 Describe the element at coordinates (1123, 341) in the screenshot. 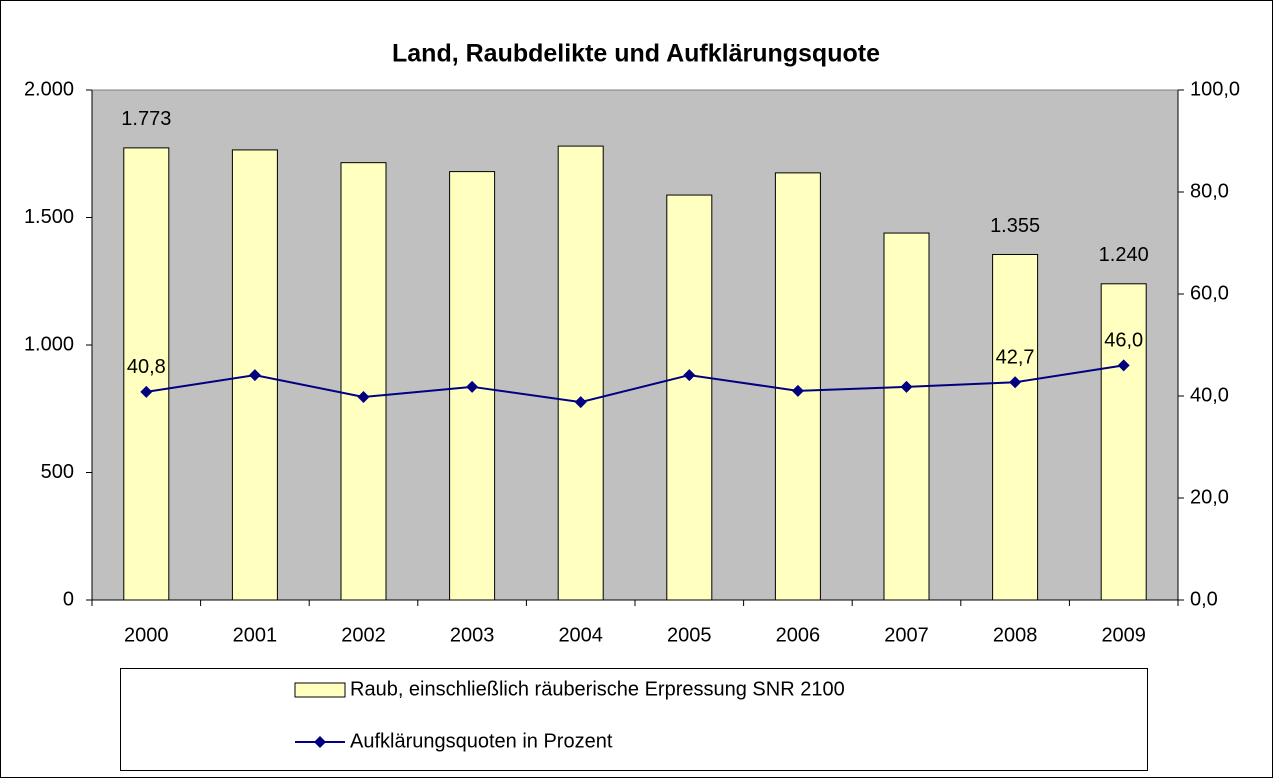

I see `data-label: 46,0` at that location.